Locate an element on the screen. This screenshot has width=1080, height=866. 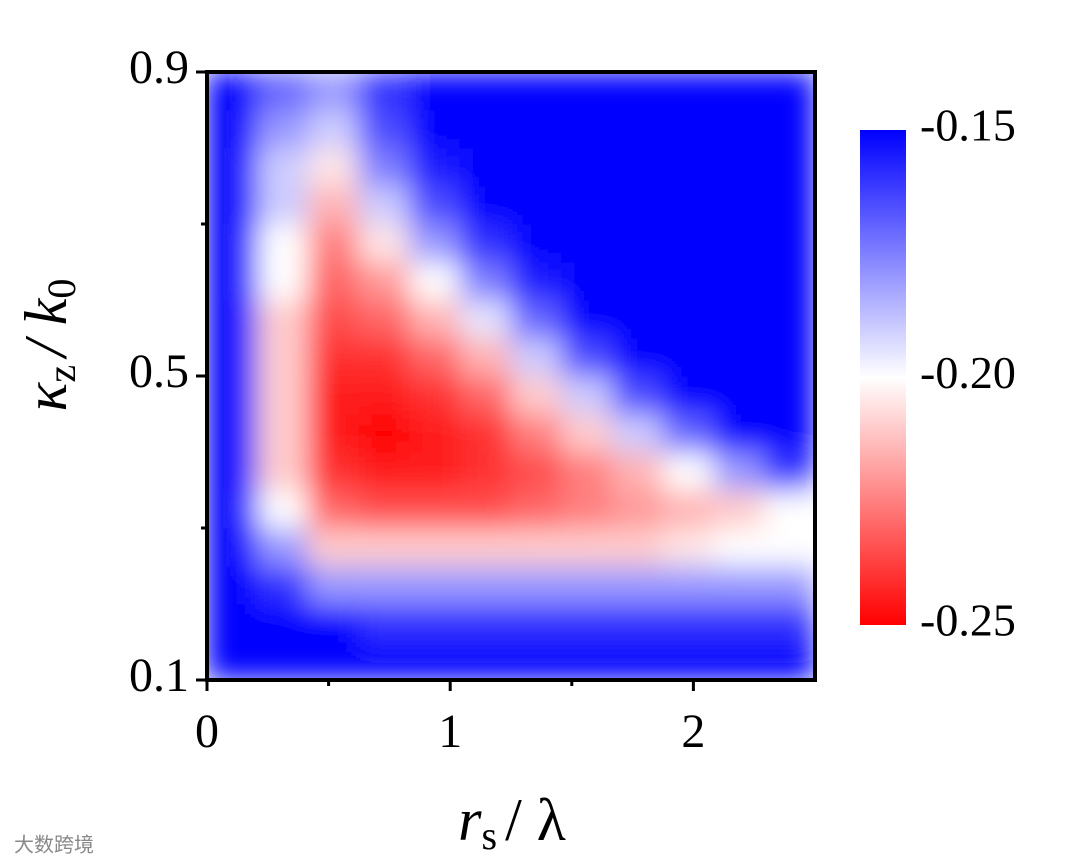
y-tick-label: 0.5 is located at coordinates (159, 371).